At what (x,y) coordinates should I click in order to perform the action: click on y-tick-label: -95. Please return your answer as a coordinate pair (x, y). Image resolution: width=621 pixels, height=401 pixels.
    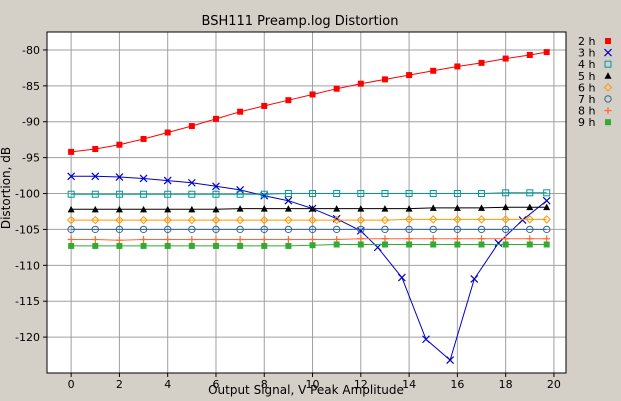
    Looking at the image, I should click on (31, 158).